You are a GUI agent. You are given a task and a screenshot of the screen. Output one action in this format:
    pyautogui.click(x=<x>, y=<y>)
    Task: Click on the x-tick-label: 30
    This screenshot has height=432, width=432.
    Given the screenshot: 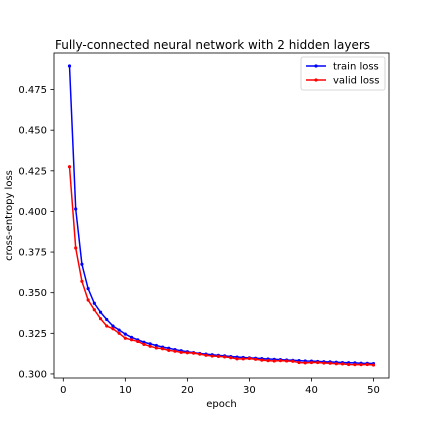 What is the action you would take?
    pyautogui.click(x=249, y=390)
    